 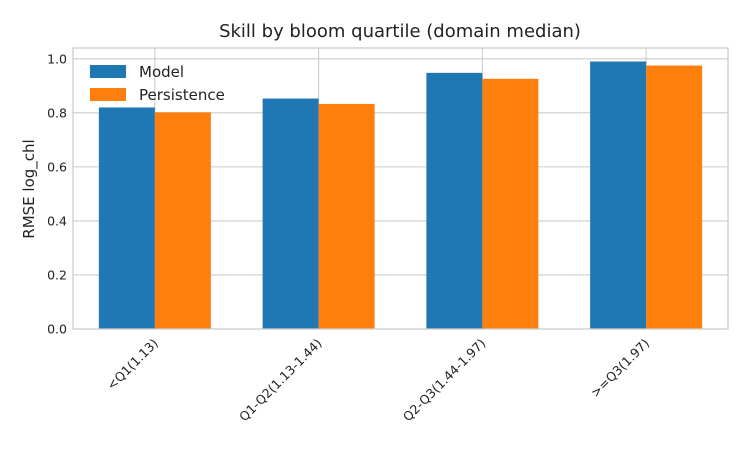 What do you see at coordinates (108, 94) in the screenshot?
I see `legend-swatch-persistence` at bounding box center [108, 94].